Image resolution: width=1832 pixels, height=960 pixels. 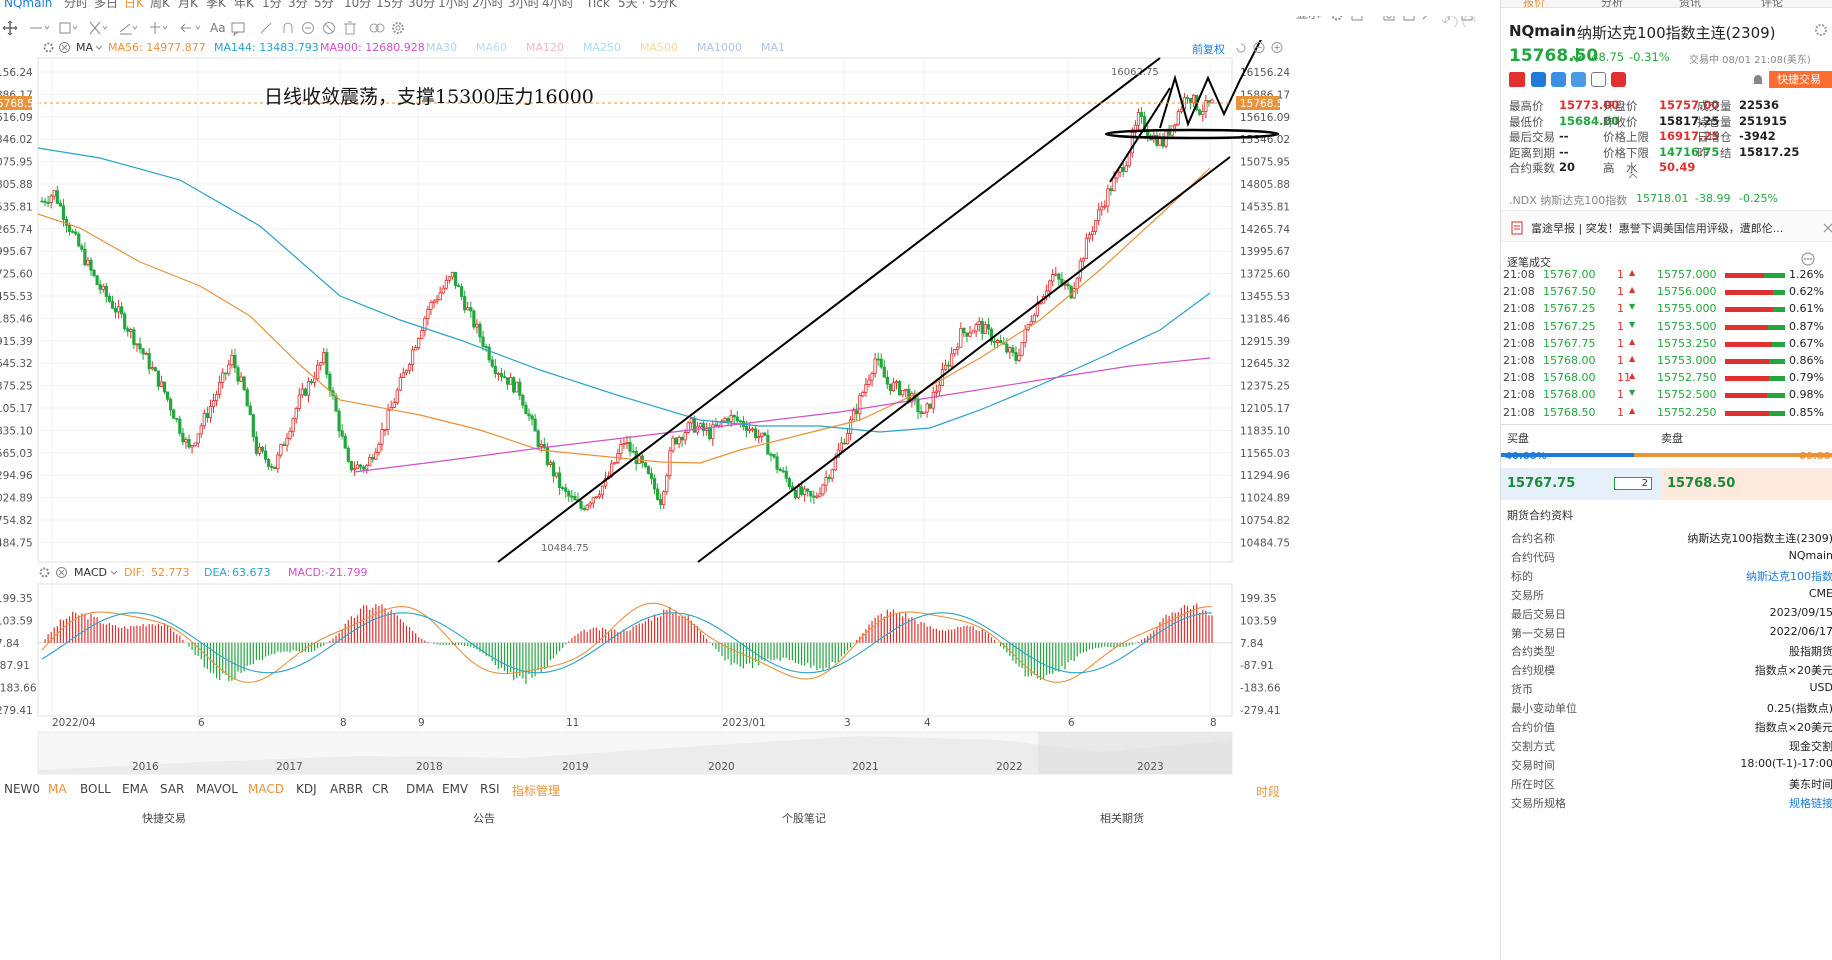 I want to click on period-tab: 3小时, so click(x=524, y=5).